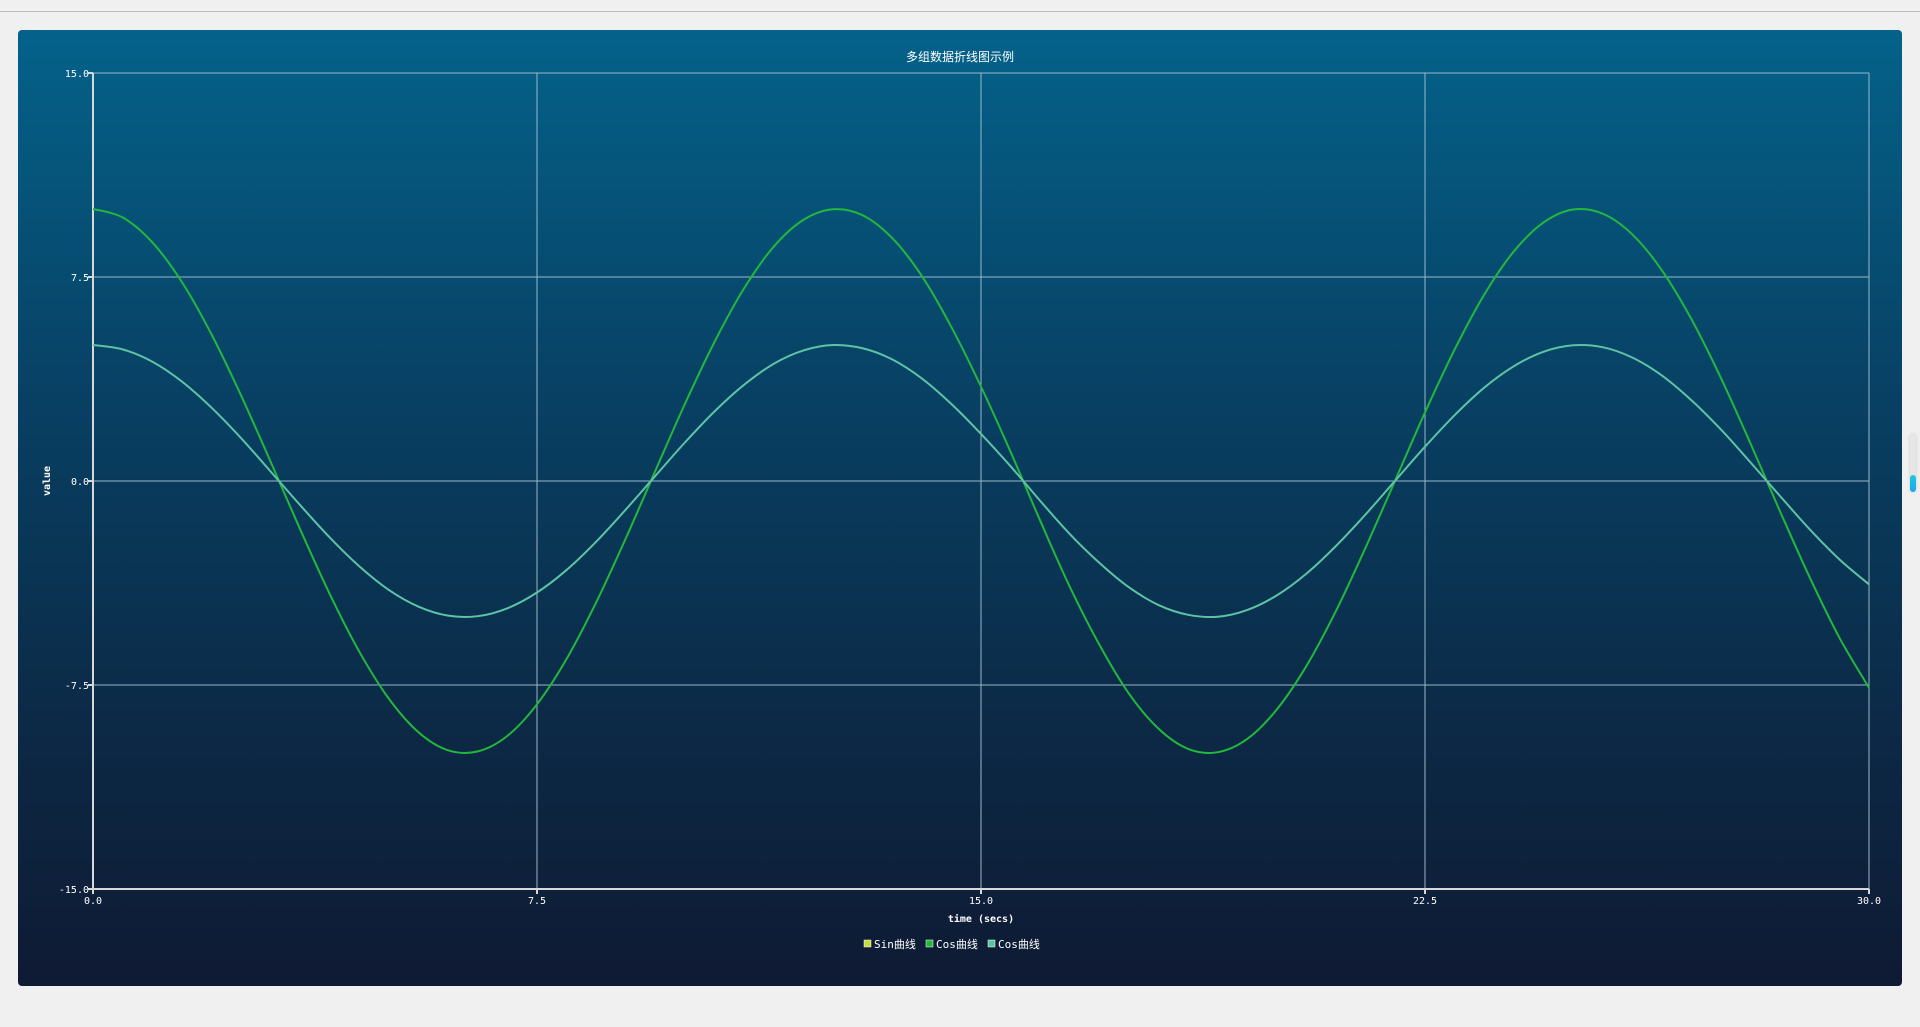 The width and height of the screenshot is (1920, 1027). Describe the element at coordinates (74, 890) in the screenshot. I see `y-tick-label: -15.0` at that location.